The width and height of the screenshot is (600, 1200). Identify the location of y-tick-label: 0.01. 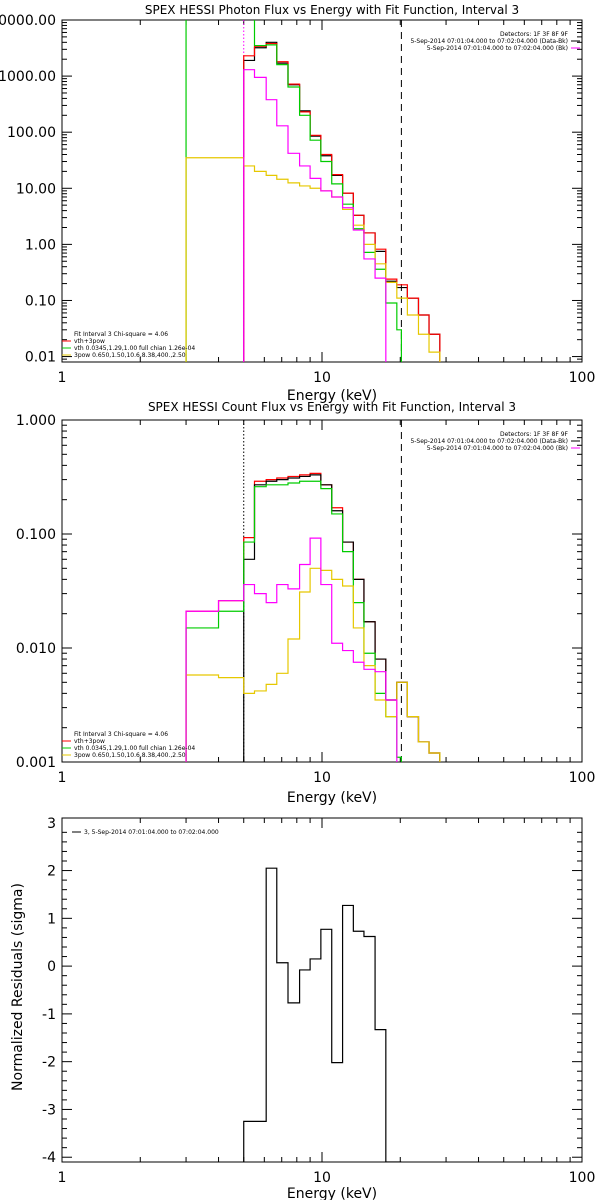
(40, 358).